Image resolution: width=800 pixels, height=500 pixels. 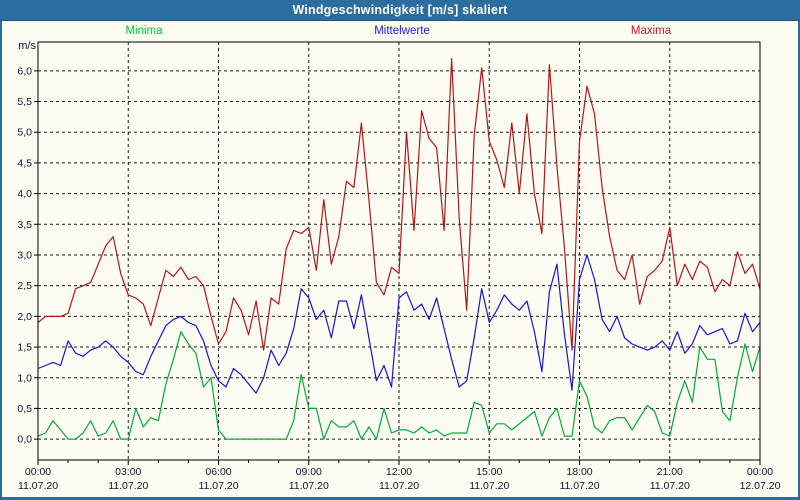 I want to click on x-tick-time-label: 03:00, so click(x=128, y=472).